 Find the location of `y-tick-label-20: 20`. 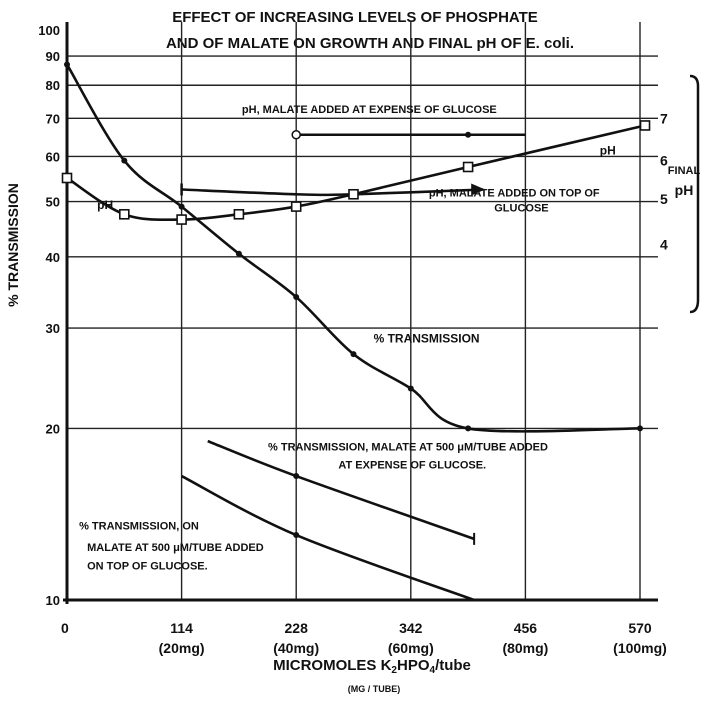

y-tick-label-20: 20 is located at coordinates (53, 428).